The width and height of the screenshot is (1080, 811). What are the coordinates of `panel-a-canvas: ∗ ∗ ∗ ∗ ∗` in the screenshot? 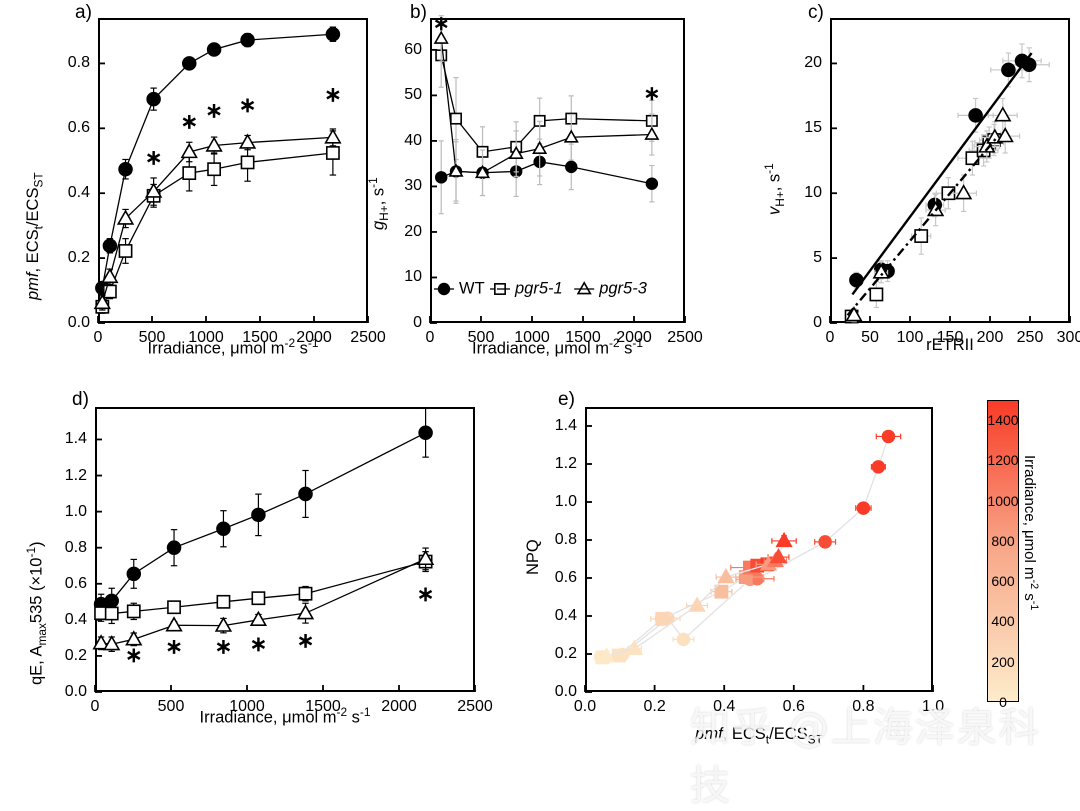 It's located at (231, 175).